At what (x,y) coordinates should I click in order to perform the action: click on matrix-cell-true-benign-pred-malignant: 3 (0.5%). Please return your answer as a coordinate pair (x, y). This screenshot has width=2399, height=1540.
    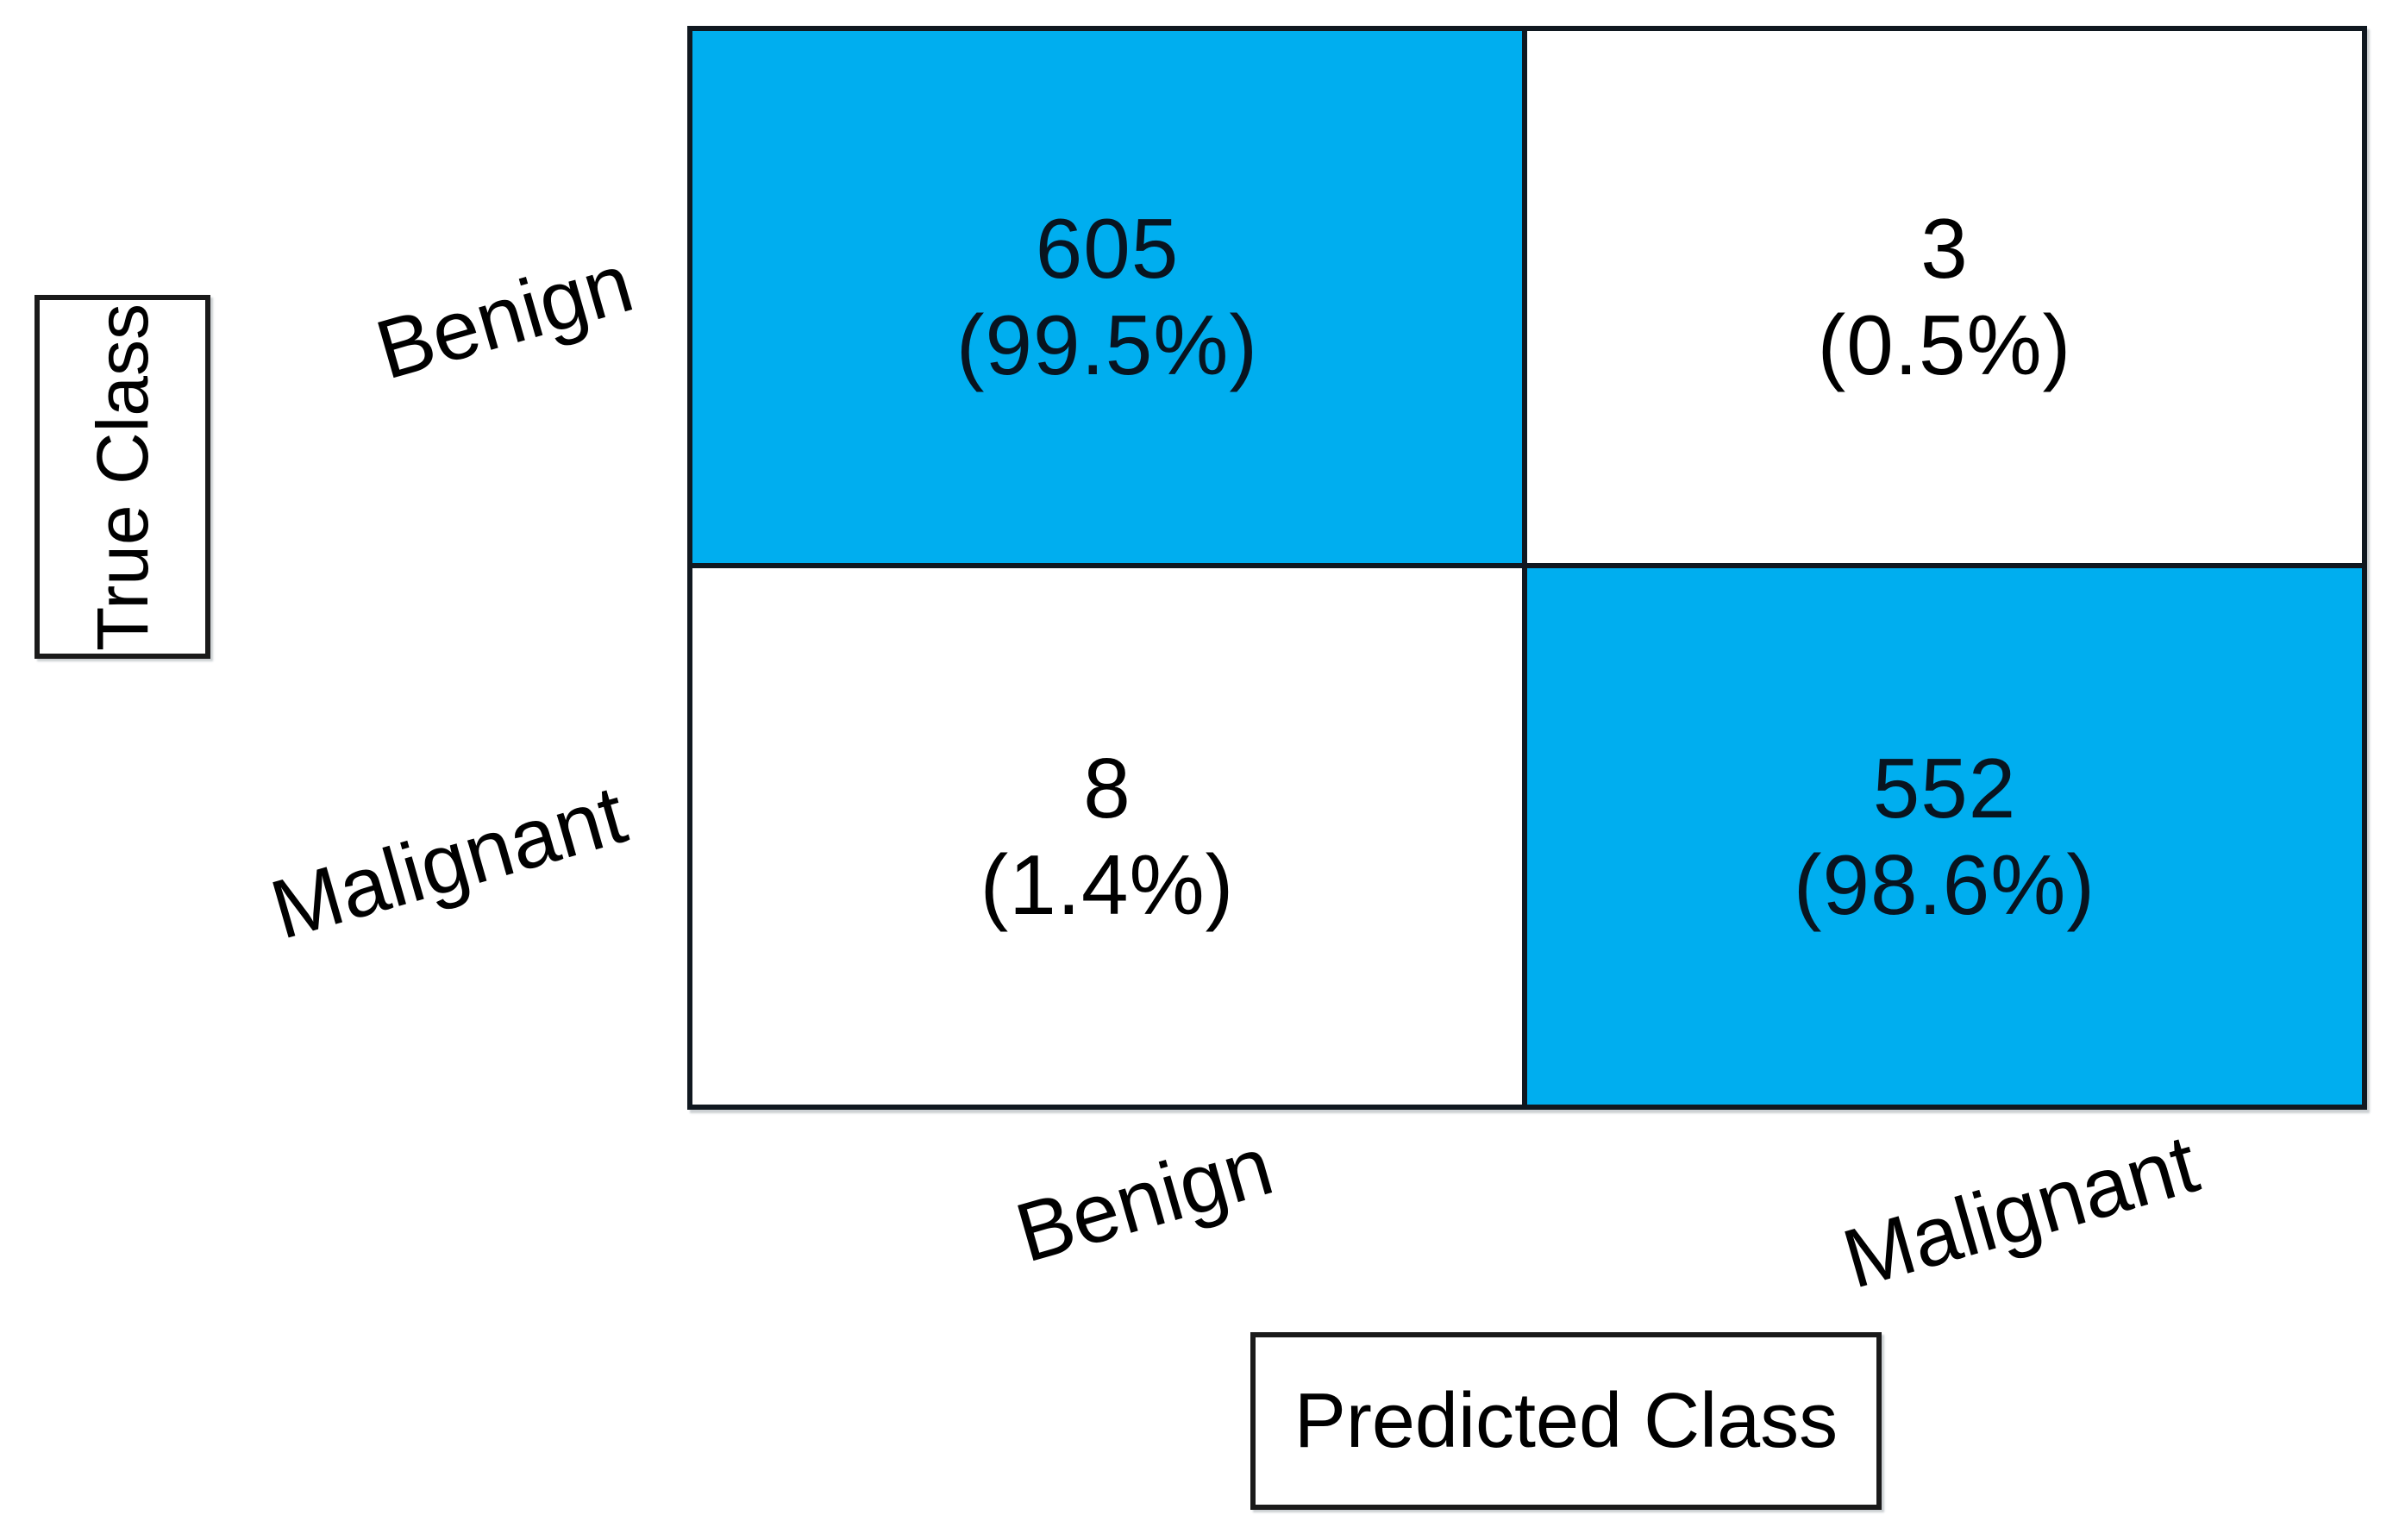
    Looking at the image, I should click on (1944, 299).